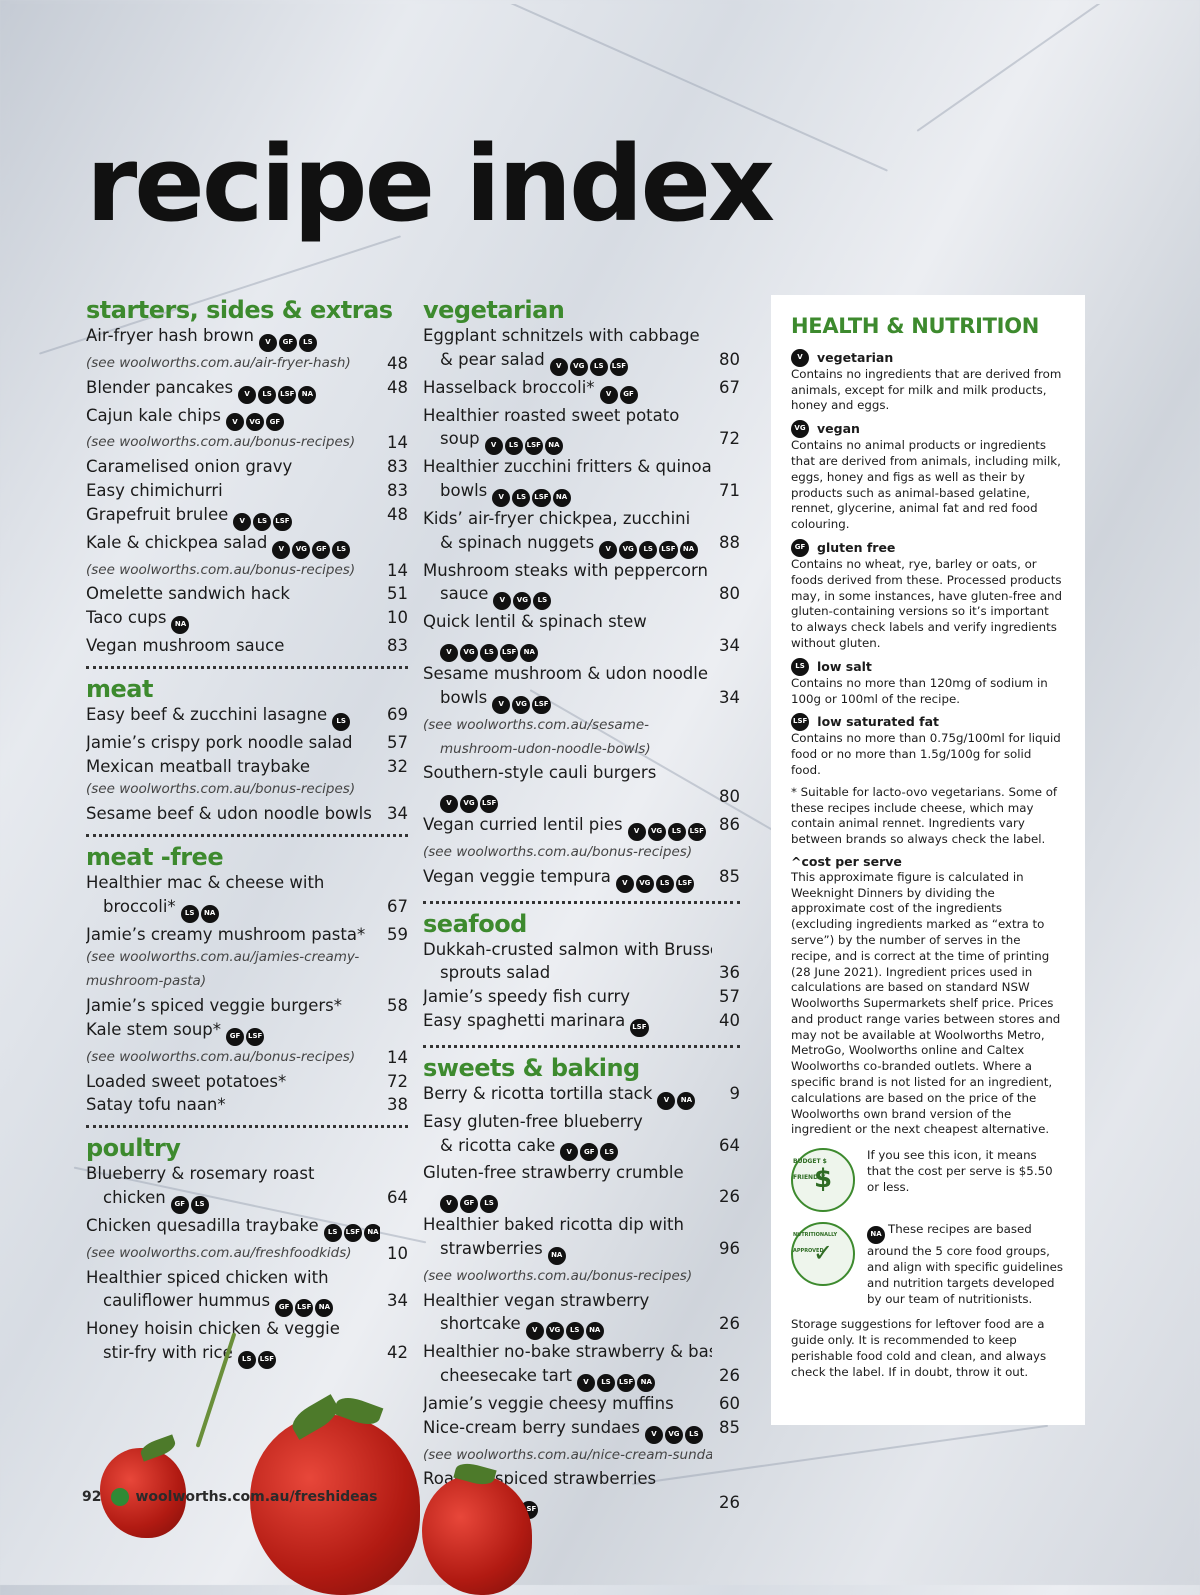 The height and width of the screenshot is (1595, 1200). I want to click on recipe-row: sauce V VG LS 80, so click(581, 596).